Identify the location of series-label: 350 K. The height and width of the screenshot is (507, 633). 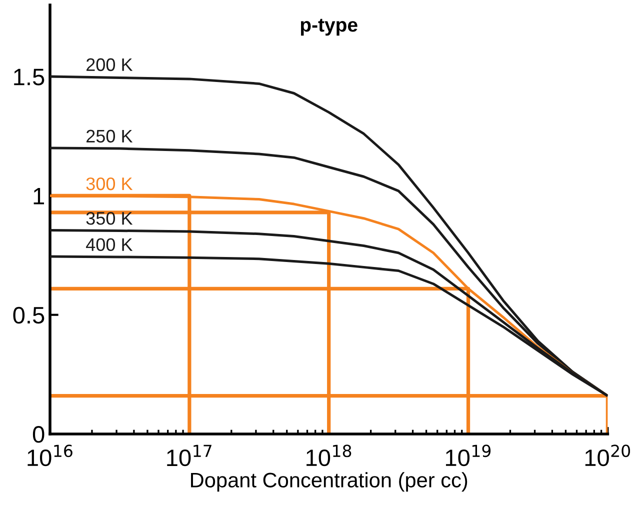
(109, 218).